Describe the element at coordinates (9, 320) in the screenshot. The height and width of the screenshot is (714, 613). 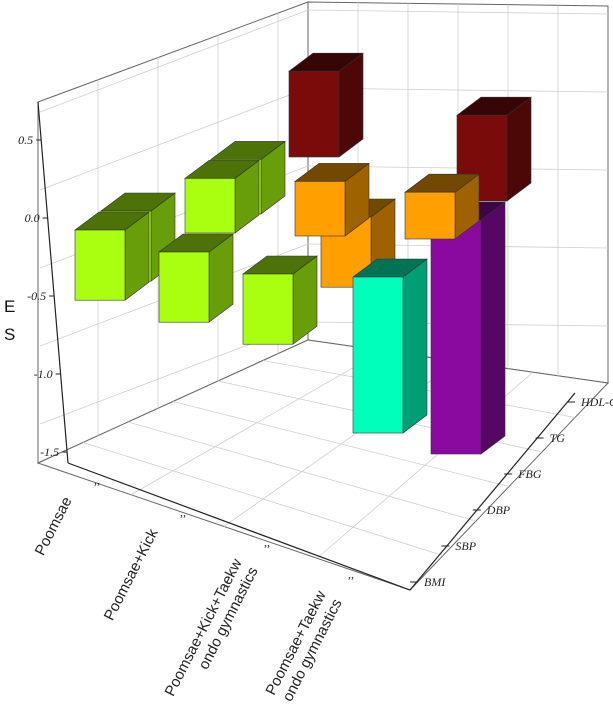
I see `y-axis-label: E S` at that location.